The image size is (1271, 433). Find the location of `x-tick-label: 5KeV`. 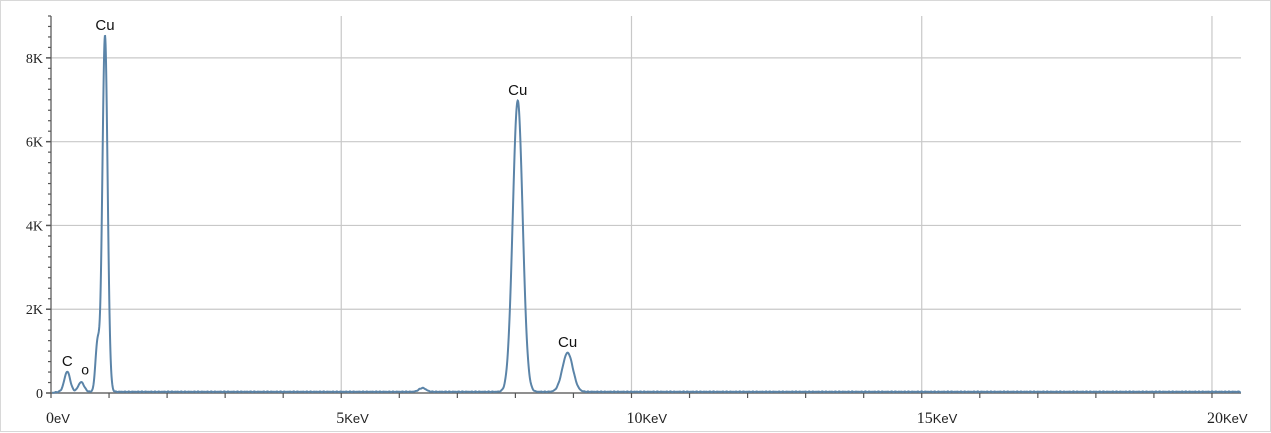

x-tick-label: 5KeV is located at coordinates (352, 418).